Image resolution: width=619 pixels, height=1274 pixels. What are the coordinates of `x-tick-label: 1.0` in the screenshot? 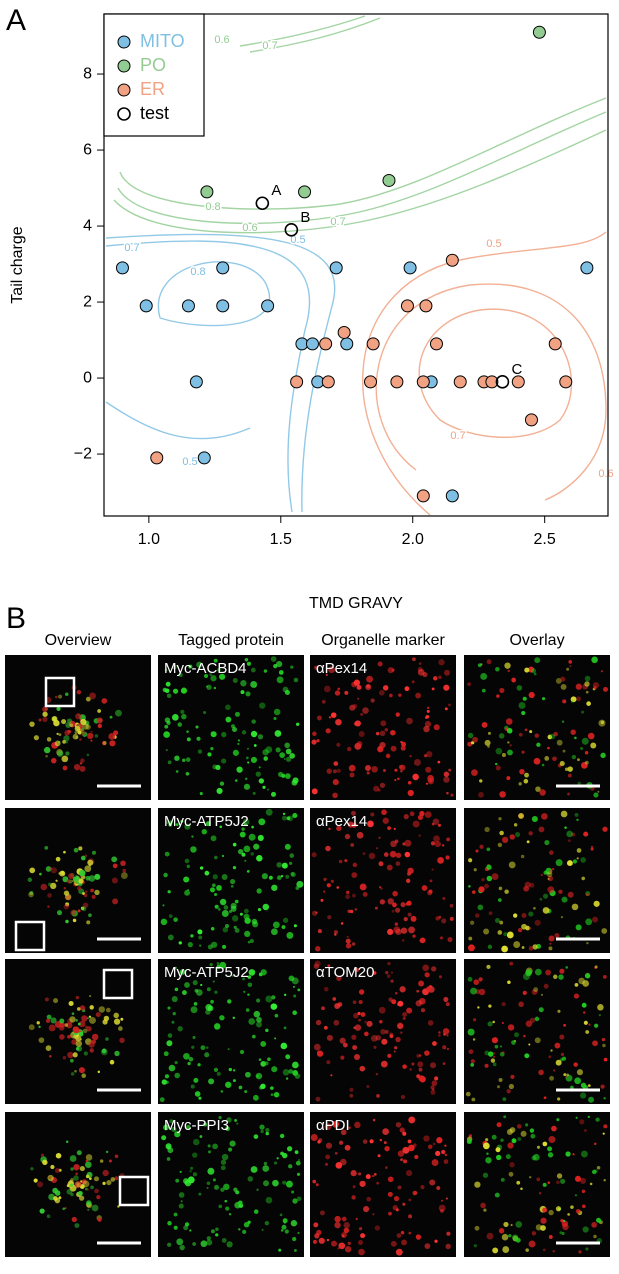 It's located at (149, 539).